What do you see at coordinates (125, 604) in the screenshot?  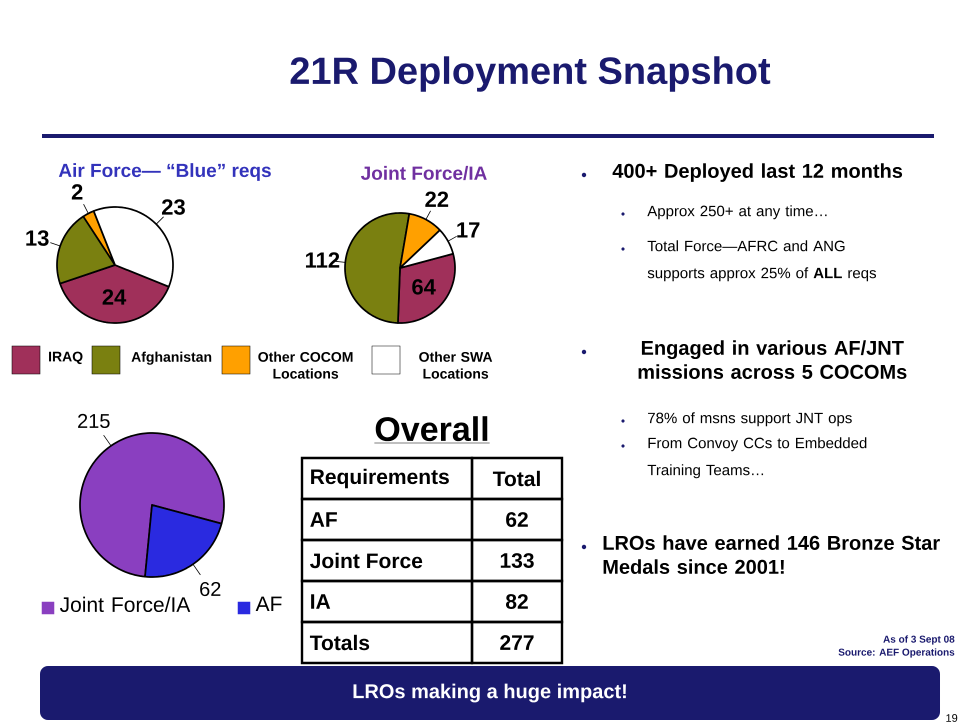 I see `legend-label: Joint Force/IA` at bounding box center [125, 604].